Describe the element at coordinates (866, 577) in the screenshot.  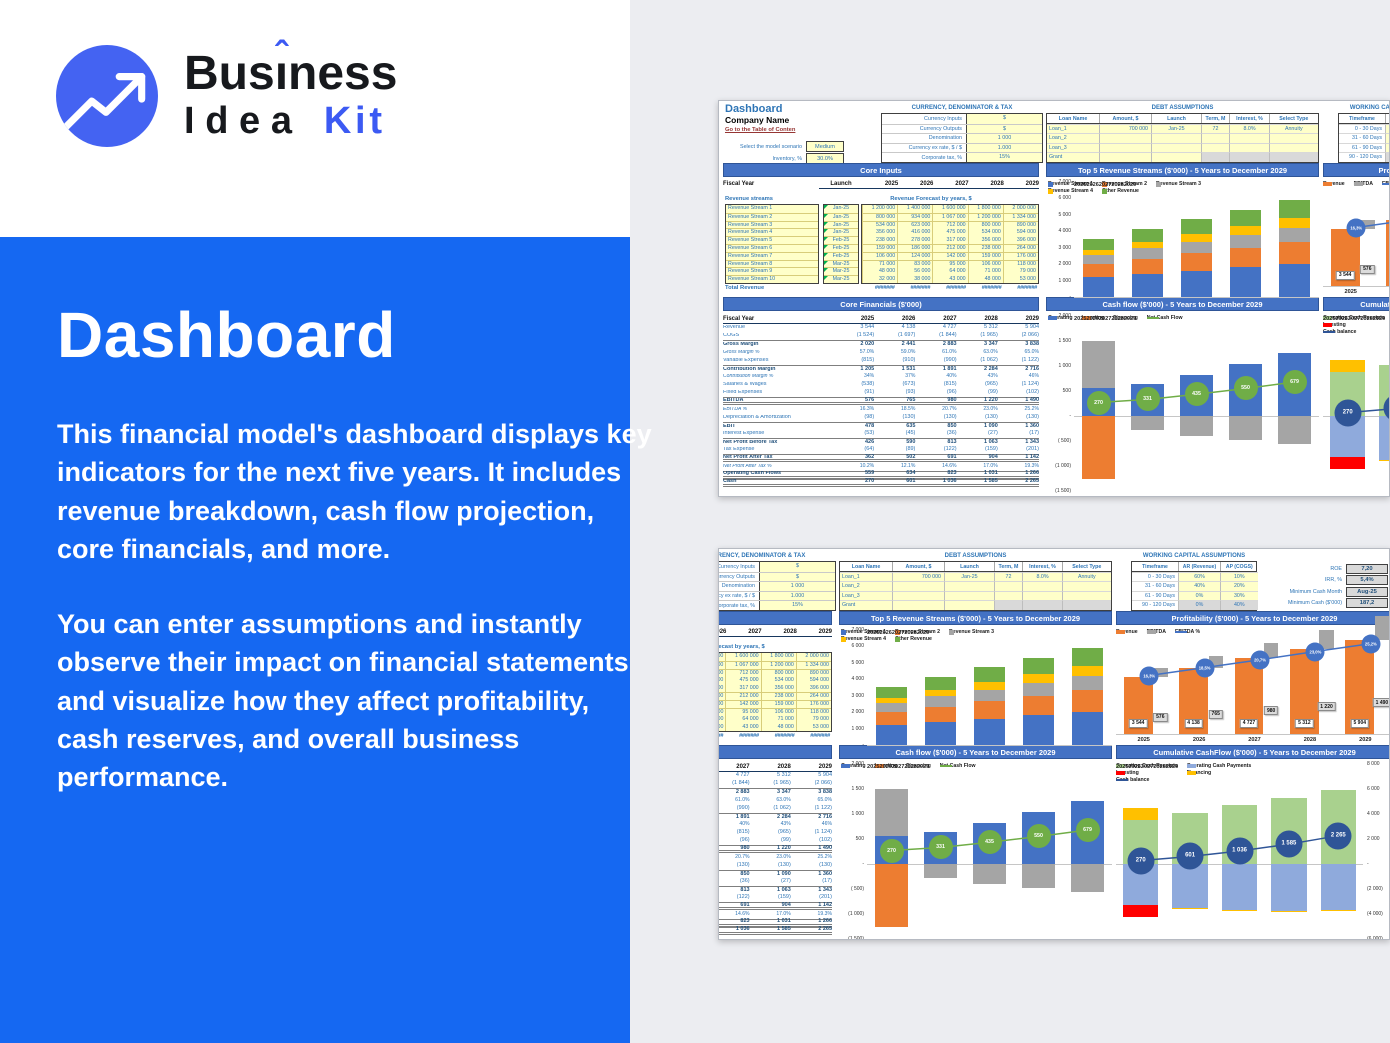
I see `loan-input-cell: Loan_1` at that location.